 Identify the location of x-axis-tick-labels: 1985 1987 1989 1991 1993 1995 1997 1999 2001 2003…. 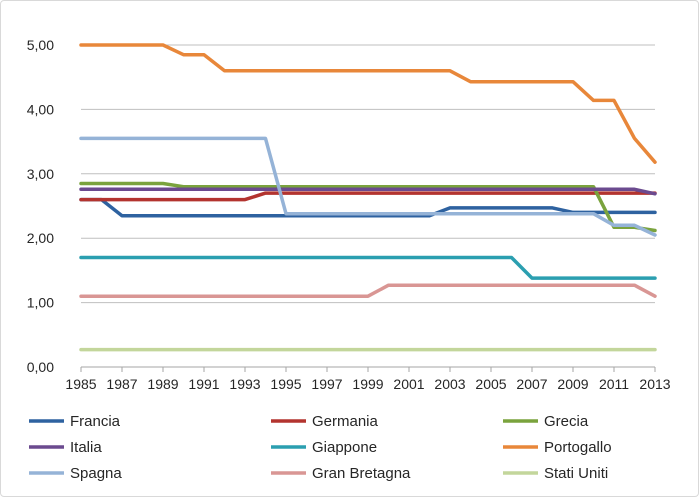
(367, 384).